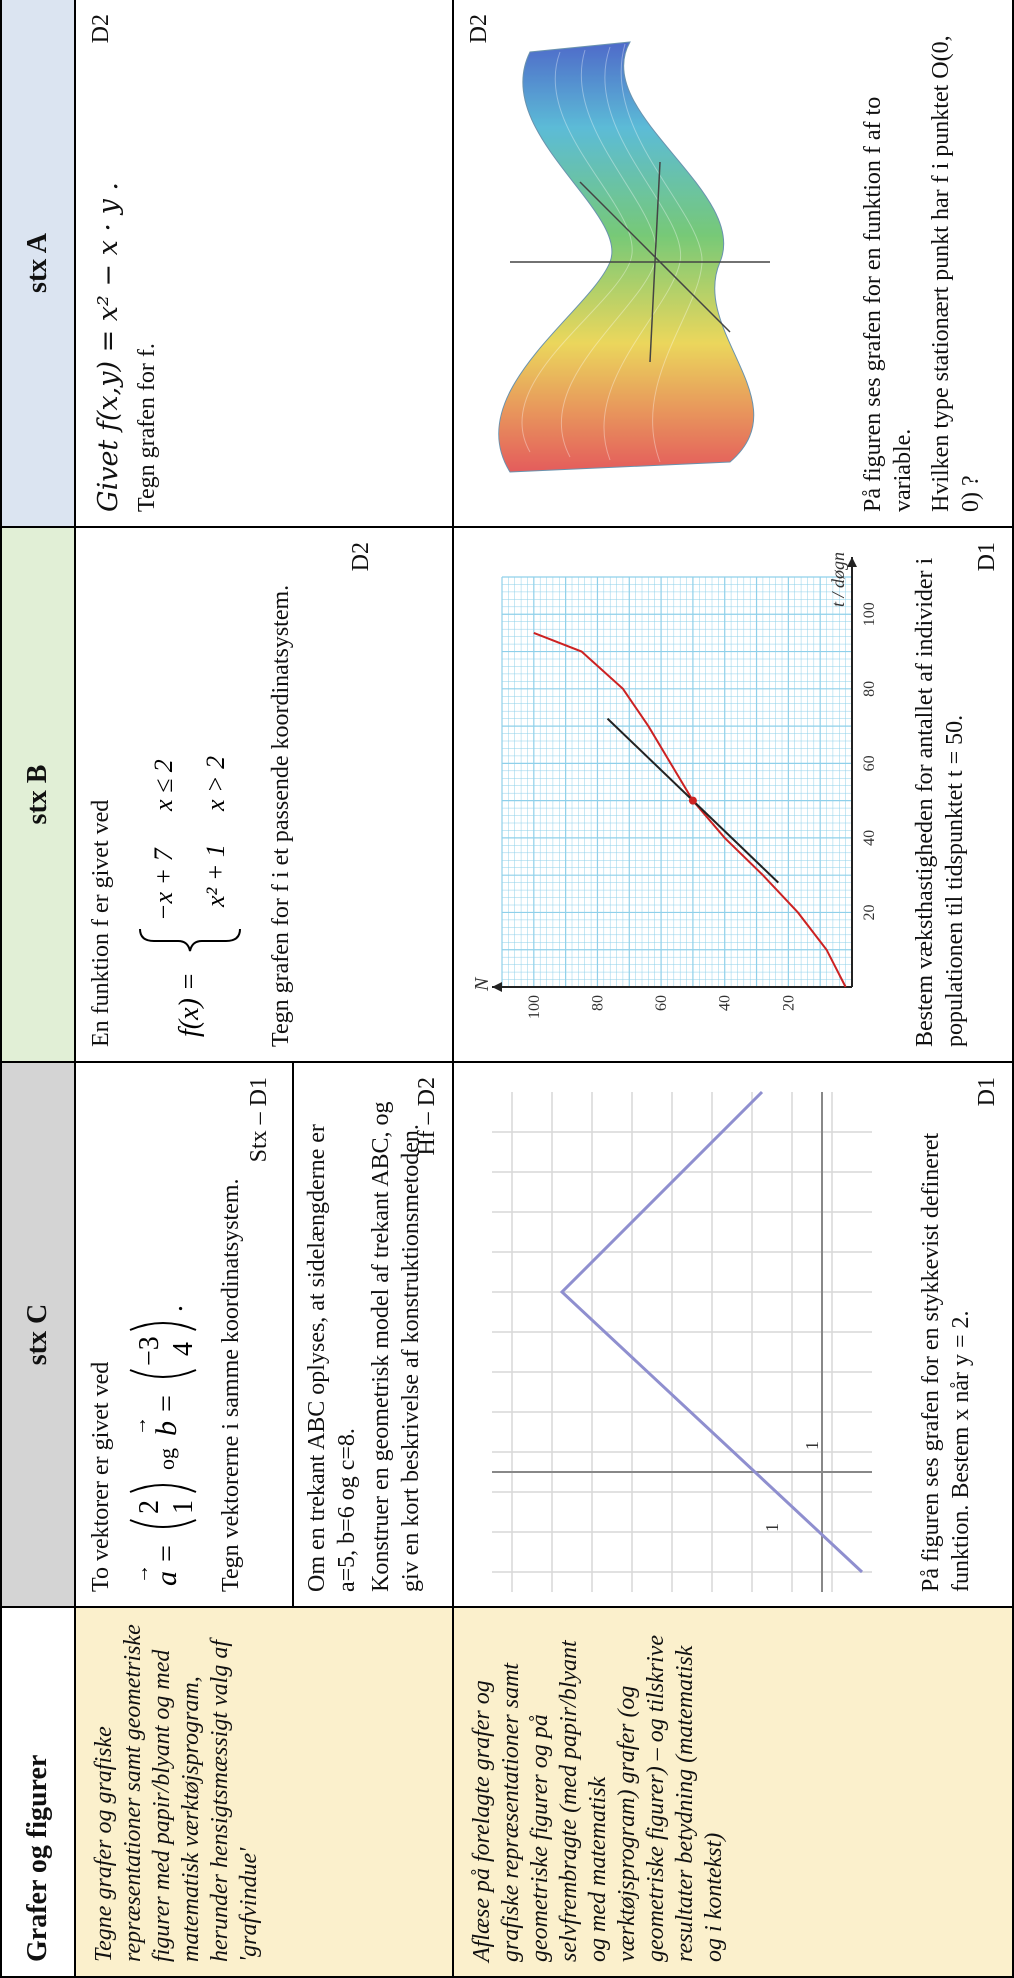 The width and height of the screenshot is (1014, 1978). Describe the element at coordinates (142, 1574) in the screenshot. I see `vec-a-arrow-icon: →` at that location.